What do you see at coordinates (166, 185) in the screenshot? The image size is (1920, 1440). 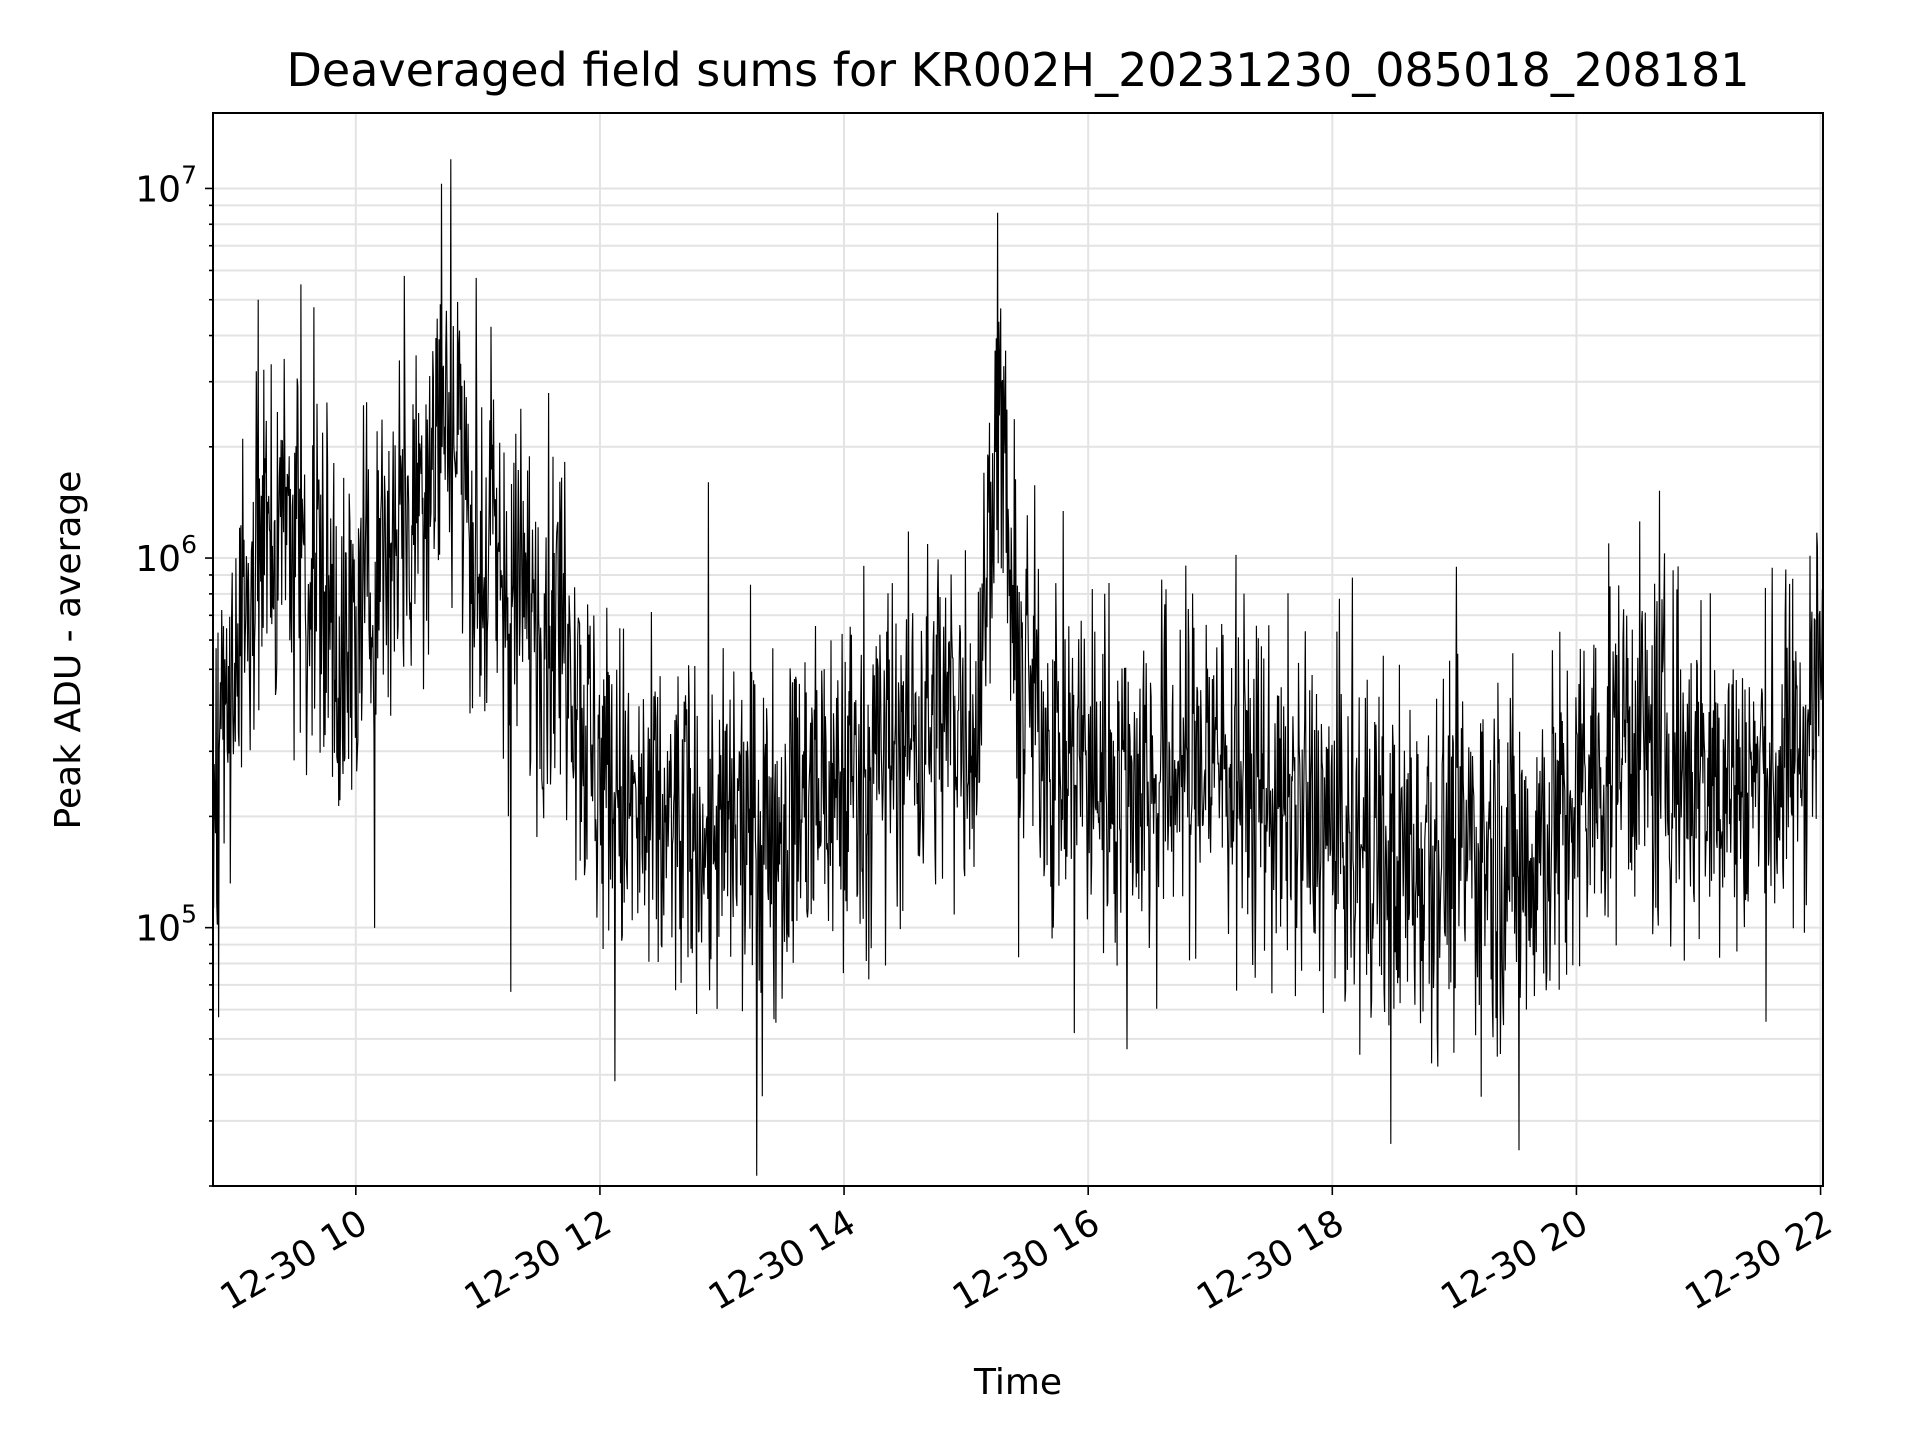 I see `y-tick-label: 10⁷` at bounding box center [166, 185].